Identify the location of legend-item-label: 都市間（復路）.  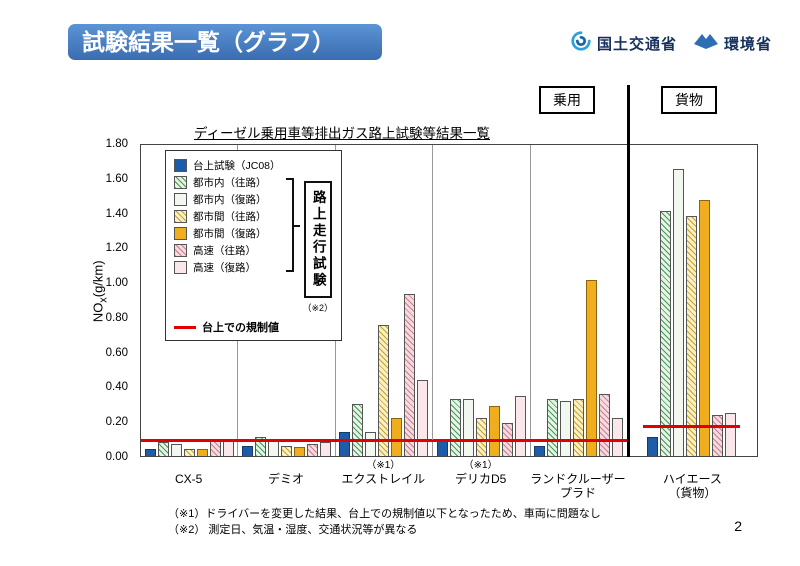
(230, 234).